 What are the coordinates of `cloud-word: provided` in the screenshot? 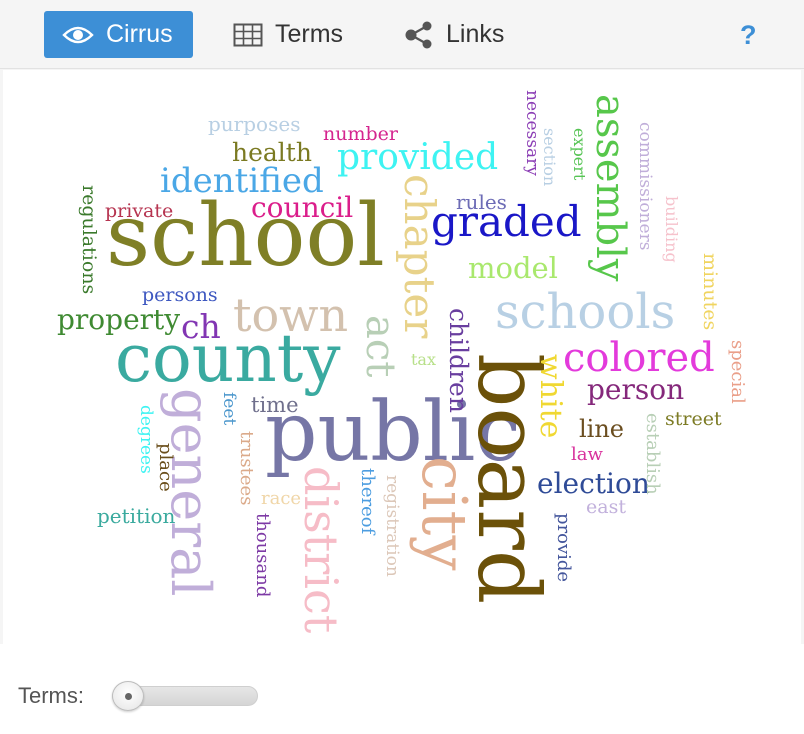 It's located at (418, 157).